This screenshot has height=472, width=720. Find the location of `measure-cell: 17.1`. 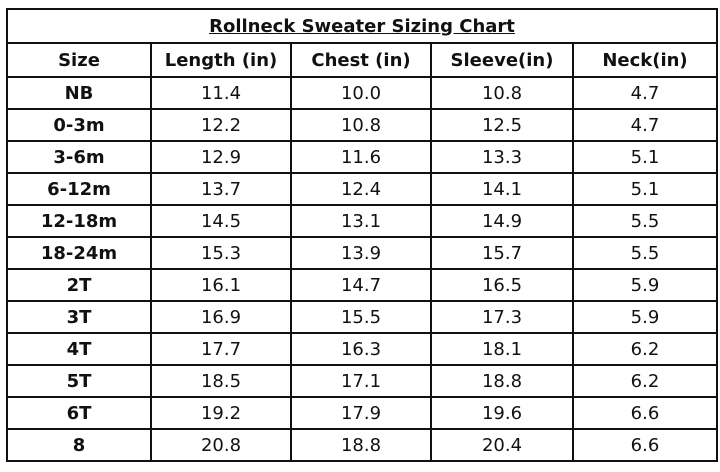

measure-cell: 17.1 is located at coordinates (361, 381).